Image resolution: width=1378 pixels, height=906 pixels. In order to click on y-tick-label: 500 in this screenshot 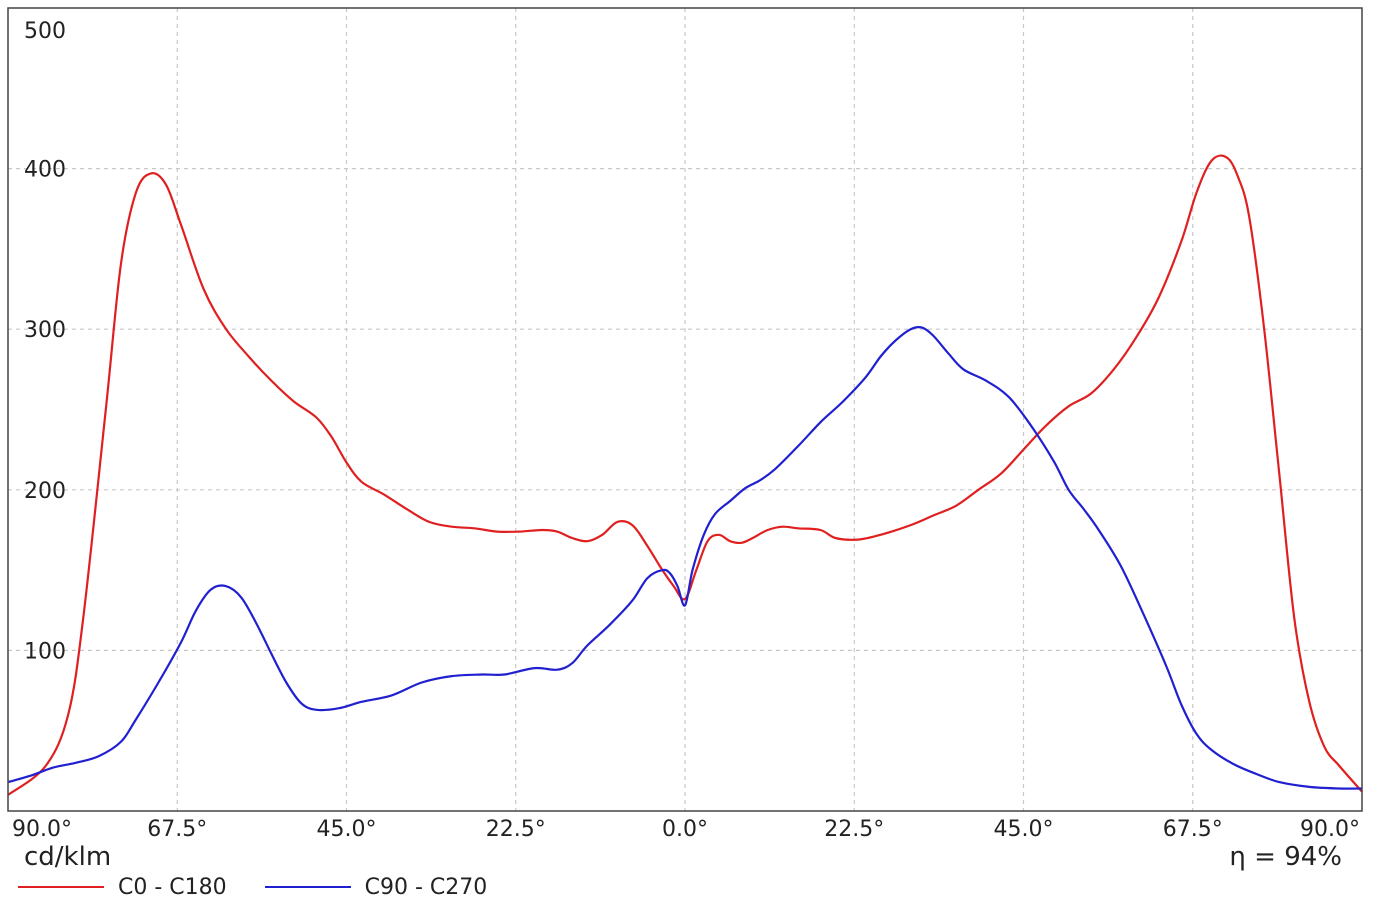, I will do `click(45, 31)`.